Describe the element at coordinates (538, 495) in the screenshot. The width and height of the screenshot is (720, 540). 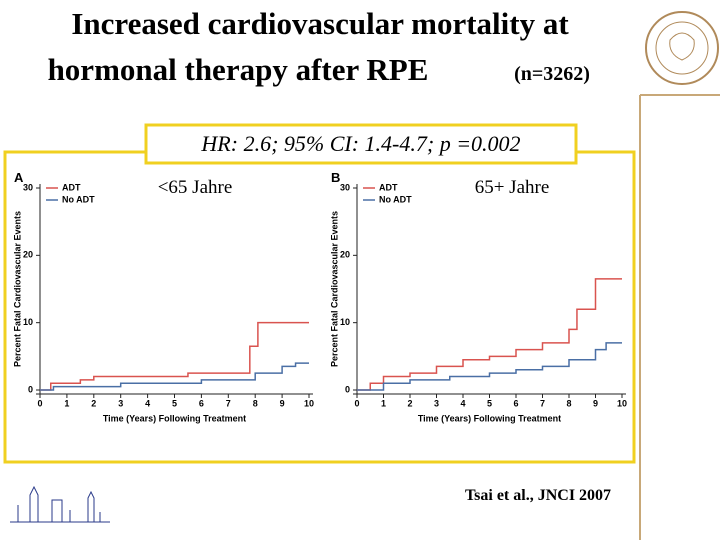
I see `citation: Tsai et al., JNCI 2007` at that location.